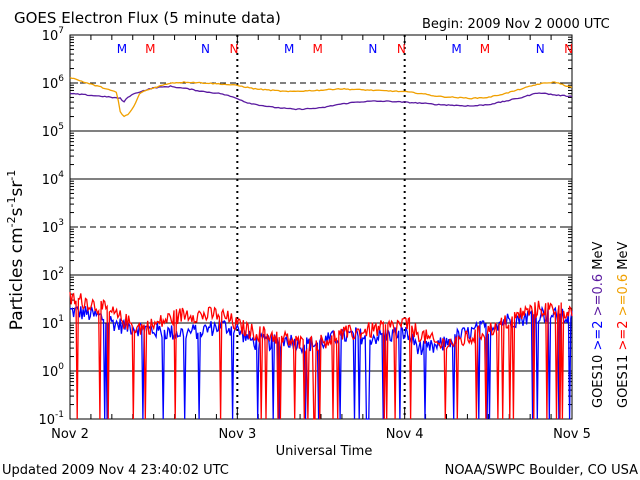  What do you see at coordinates (17, 189) in the screenshot?
I see `y-label-mid2: sr` at bounding box center [17, 189].